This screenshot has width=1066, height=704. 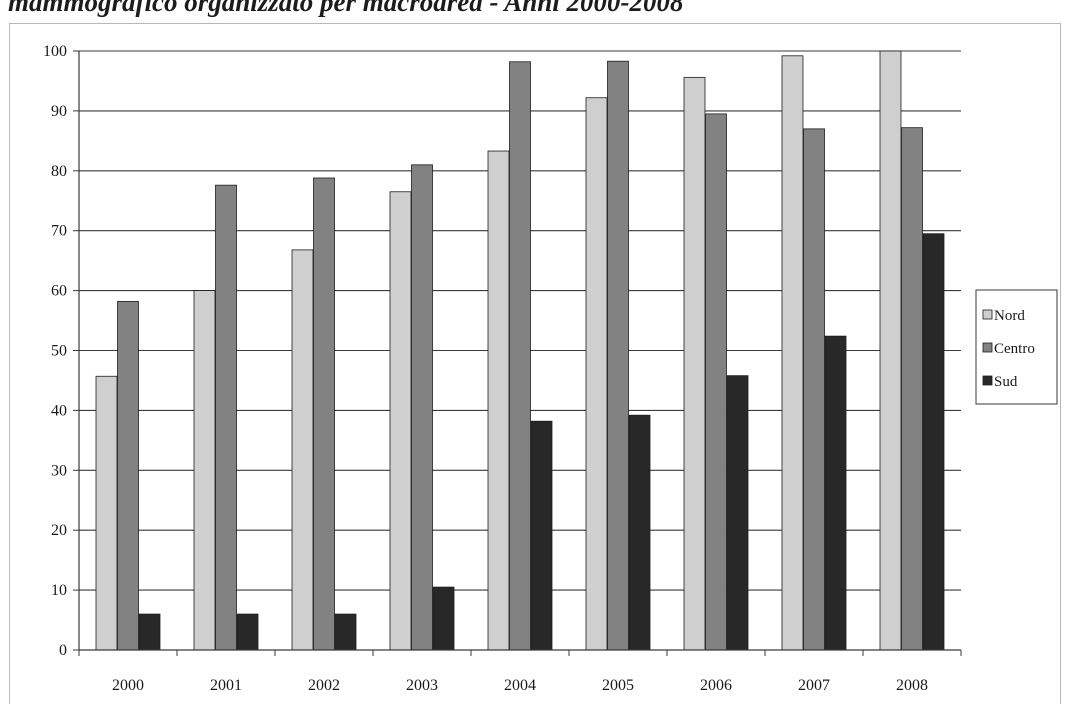 I want to click on bar-nord-2007, so click(x=792, y=353).